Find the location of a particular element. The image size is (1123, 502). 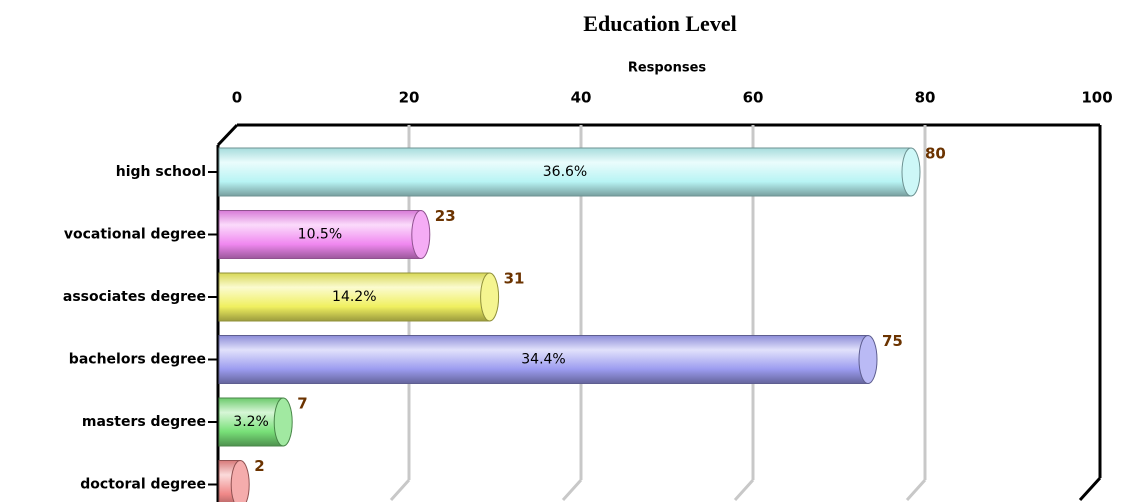

percent-label: 10.5% is located at coordinates (320, 235).